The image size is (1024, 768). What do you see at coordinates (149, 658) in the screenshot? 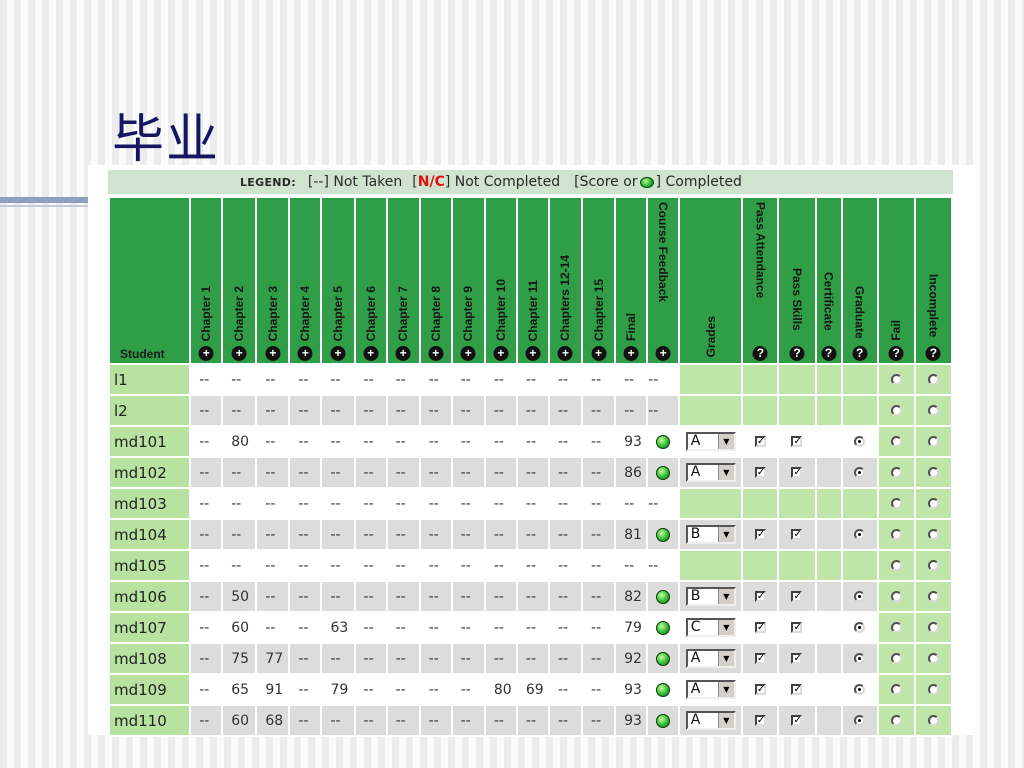
I see `student-name: md108` at bounding box center [149, 658].